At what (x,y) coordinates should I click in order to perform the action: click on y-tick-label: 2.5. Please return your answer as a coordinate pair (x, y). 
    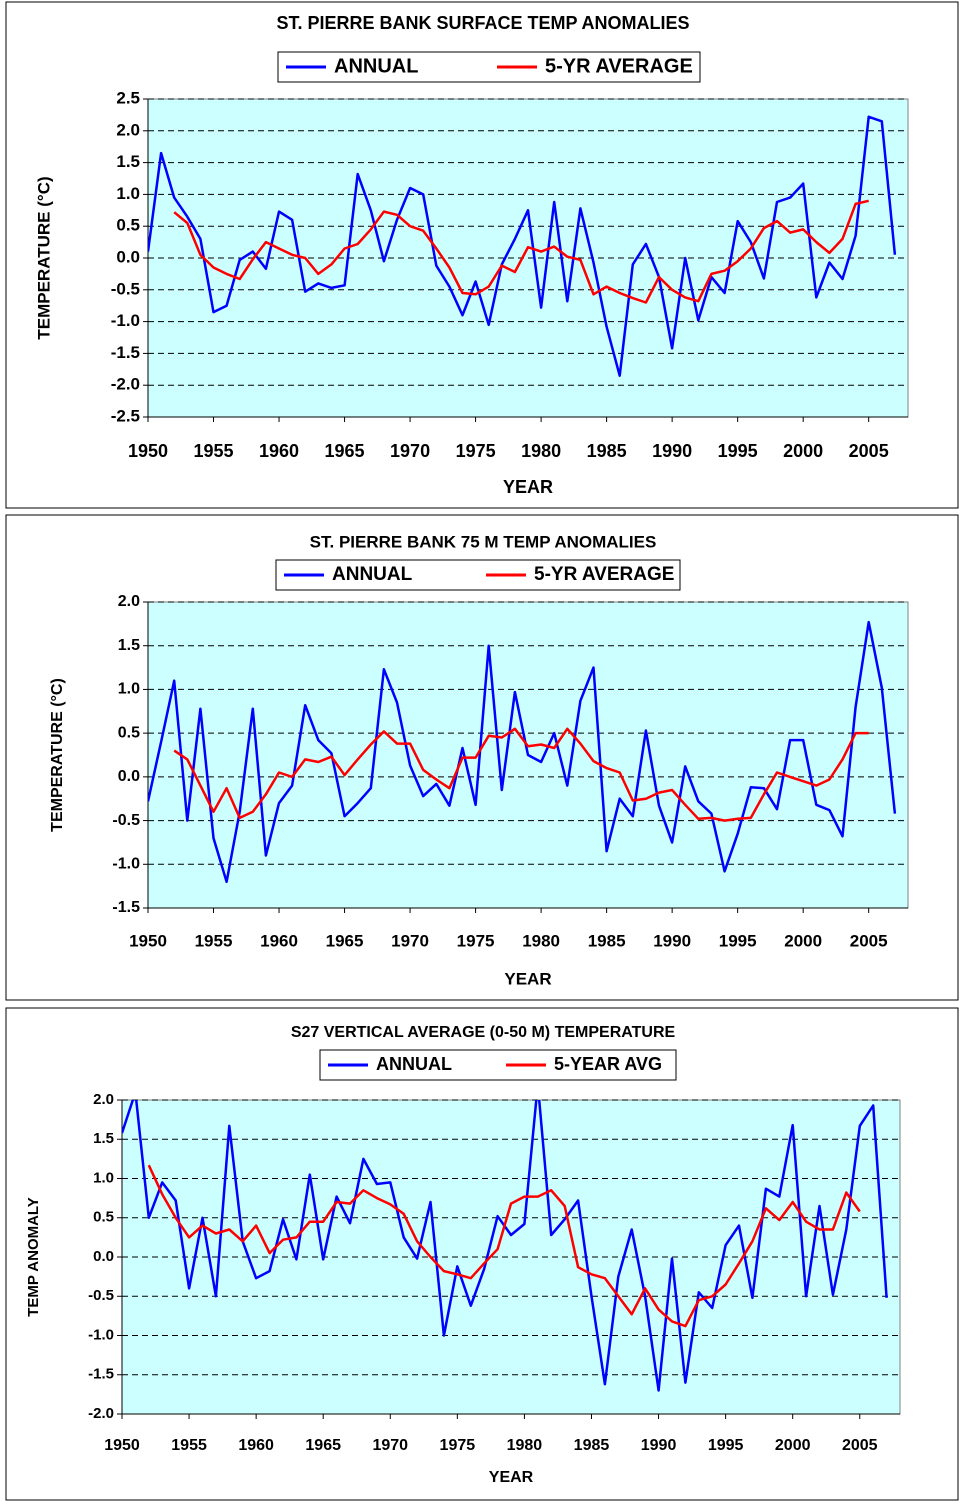
    Looking at the image, I should click on (128, 97).